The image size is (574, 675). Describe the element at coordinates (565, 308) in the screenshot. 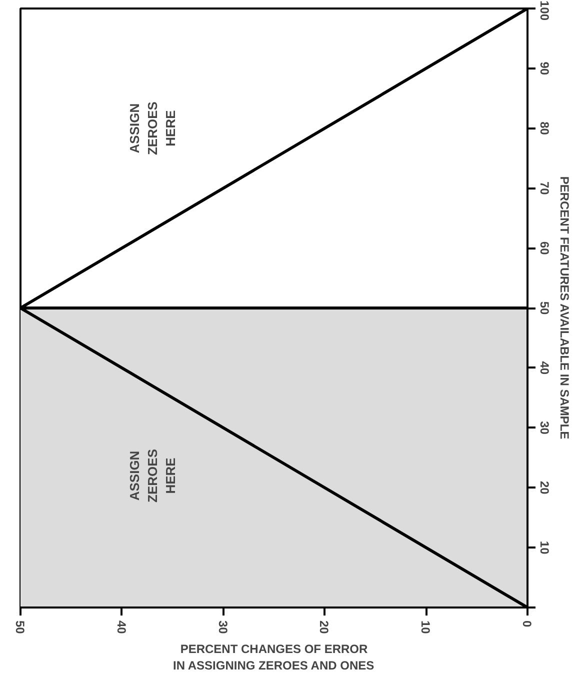

I see `y-axis-title: PERCENT FEATURES AVAILABLE IN SAMPLE` at that location.